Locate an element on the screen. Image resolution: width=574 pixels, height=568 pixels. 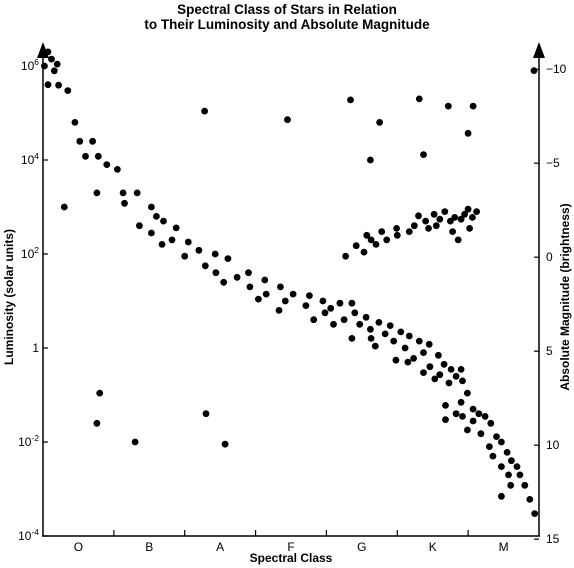
x-tick-label: F is located at coordinates (290, 547).